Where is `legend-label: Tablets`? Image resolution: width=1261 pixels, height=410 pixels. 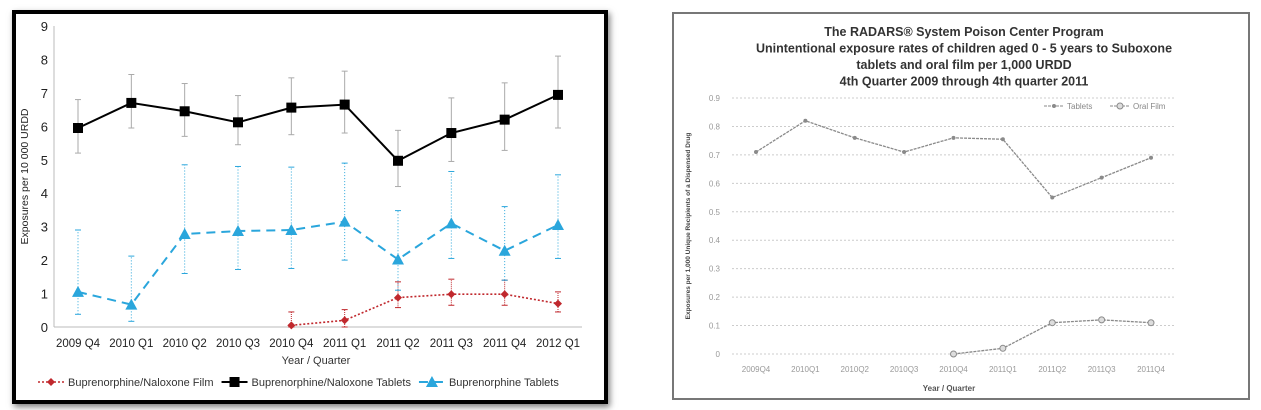 legend-label: Tablets is located at coordinates (1079, 106).